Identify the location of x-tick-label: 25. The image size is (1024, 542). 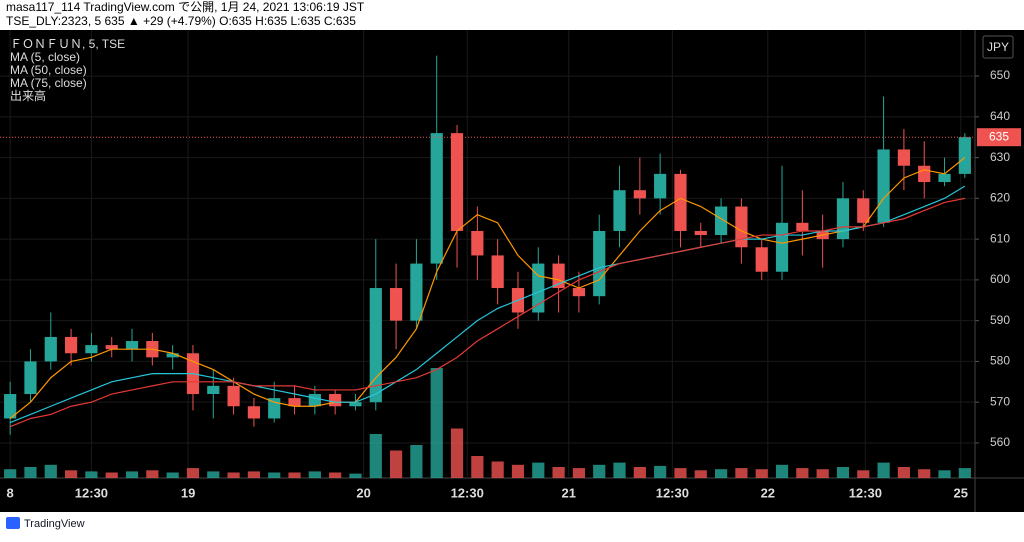
(961, 492).